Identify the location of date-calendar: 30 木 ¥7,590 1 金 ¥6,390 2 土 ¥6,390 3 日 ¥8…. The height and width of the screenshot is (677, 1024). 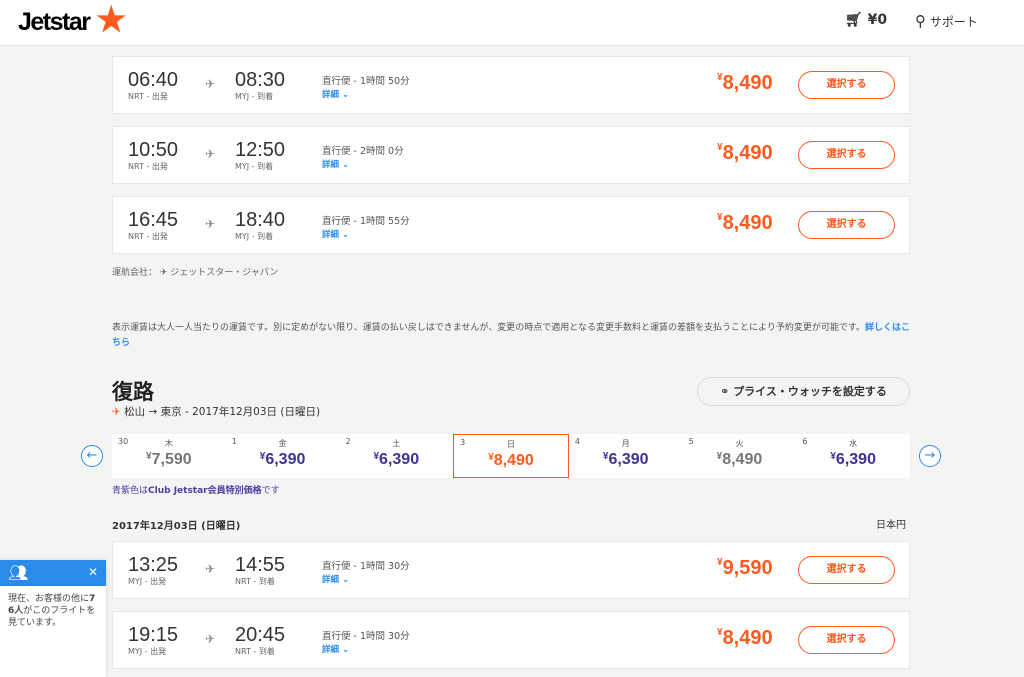
(511, 456).